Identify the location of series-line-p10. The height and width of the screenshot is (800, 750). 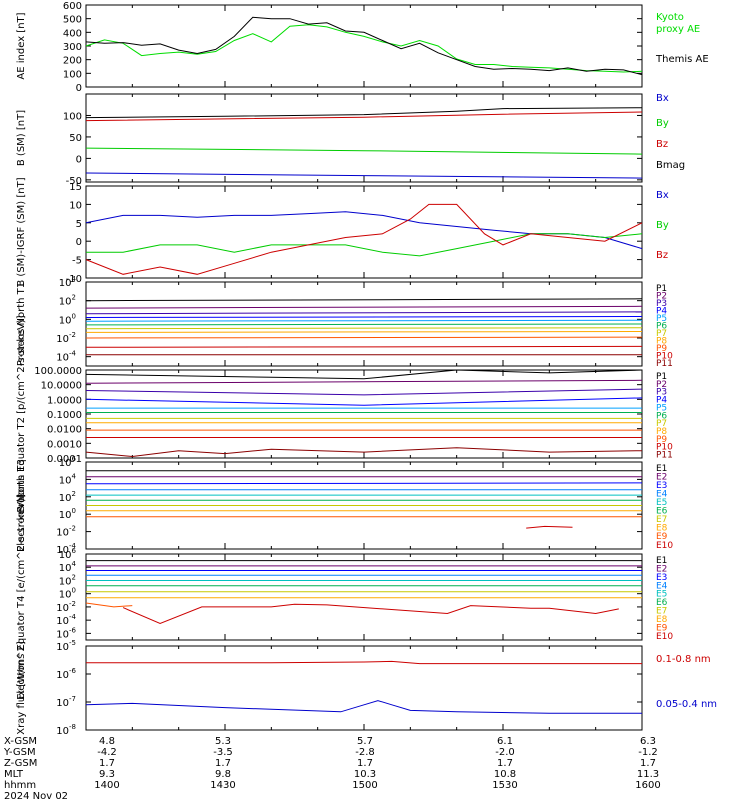
(364, 346).